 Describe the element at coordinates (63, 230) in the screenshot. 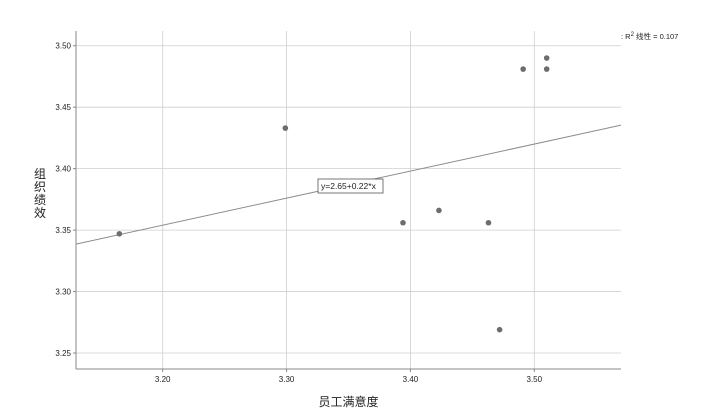

I see `y-tick-label: 3.35` at that location.